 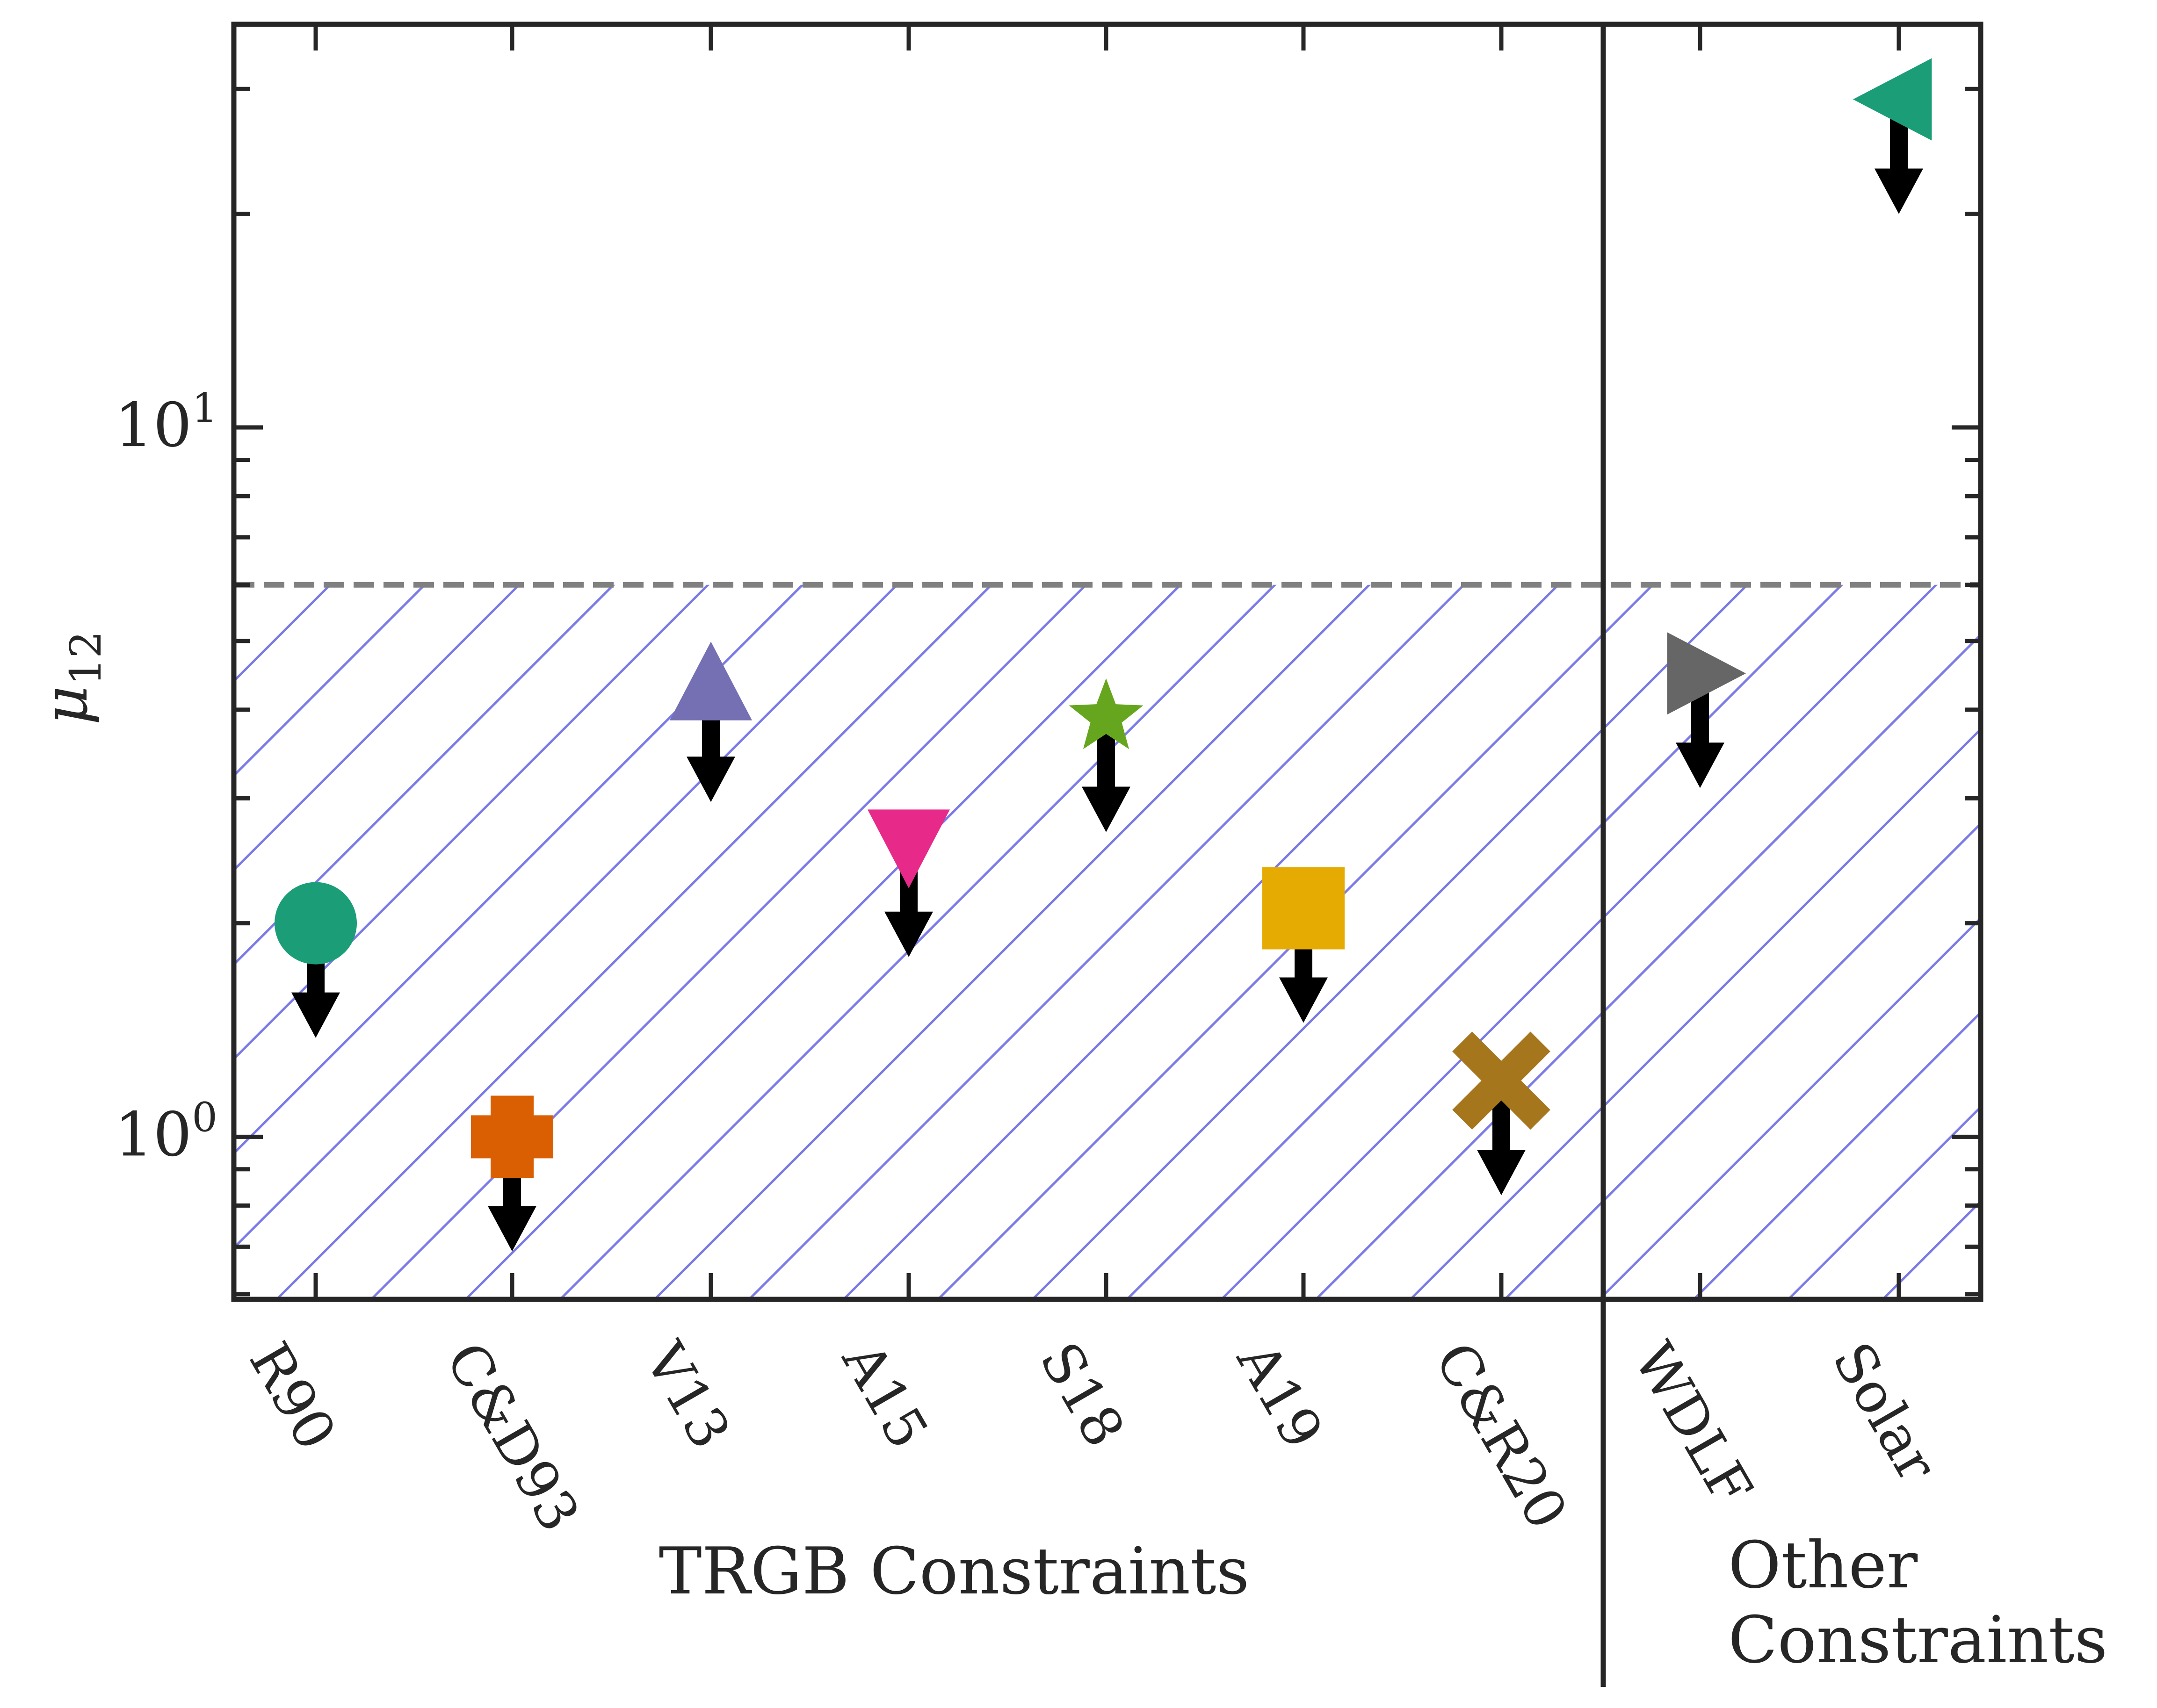 I want to click on x-tick-label: S18, so click(x=1082, y=1394).